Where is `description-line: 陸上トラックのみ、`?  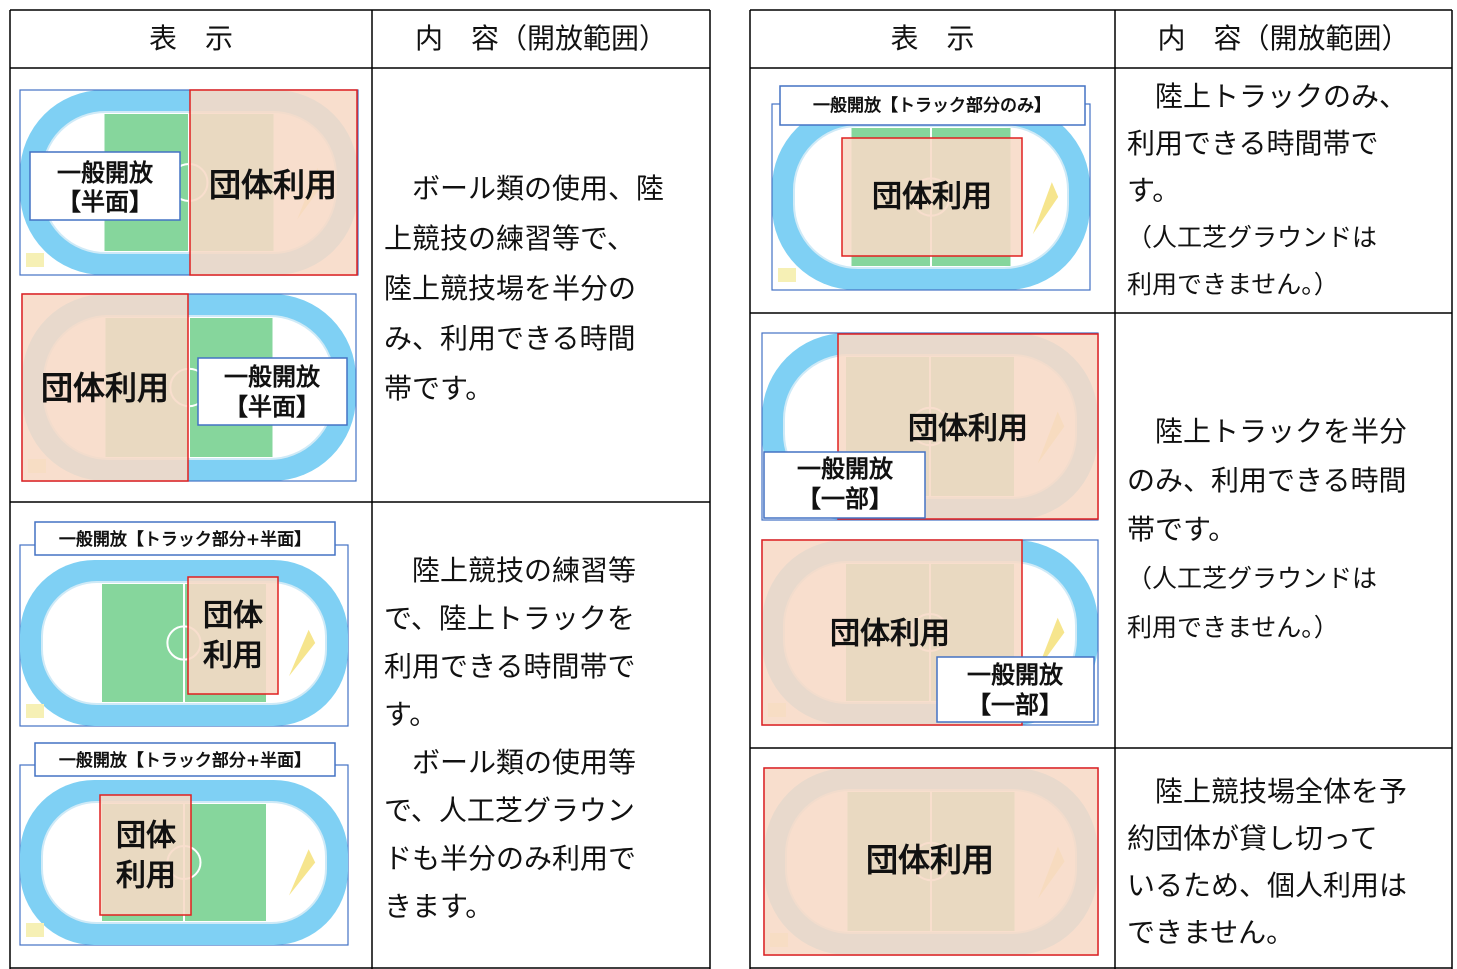 description-line: 陸上トラックのみ、 is located at coordinates (1267, 96).